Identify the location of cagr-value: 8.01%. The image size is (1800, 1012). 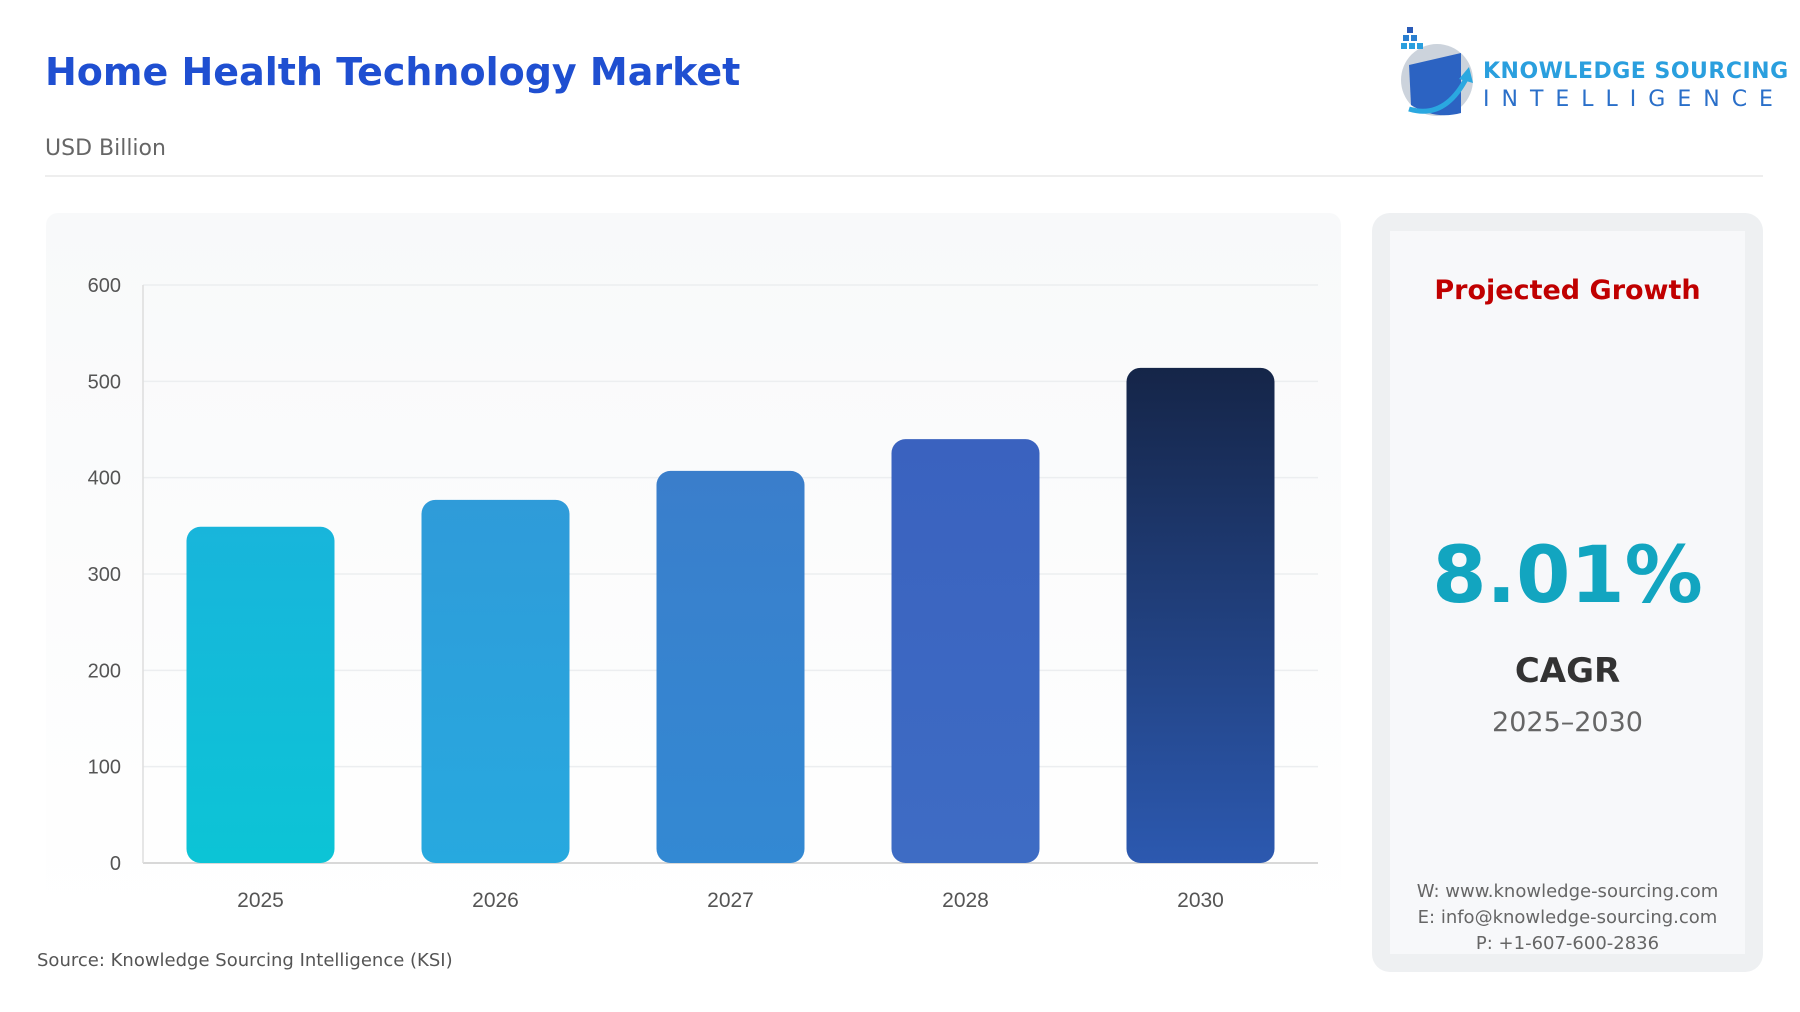
(1567, 576).